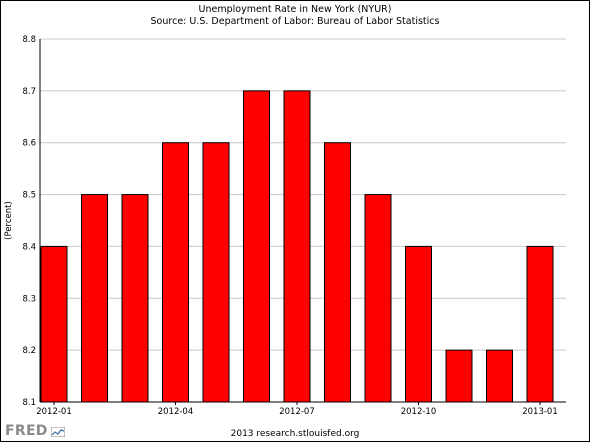 The width and height of the screenshot is (590, 442). Describe the element at coordinates (29, 40) in the screenshot. I see `y-tick-label: 8.8` at that location.